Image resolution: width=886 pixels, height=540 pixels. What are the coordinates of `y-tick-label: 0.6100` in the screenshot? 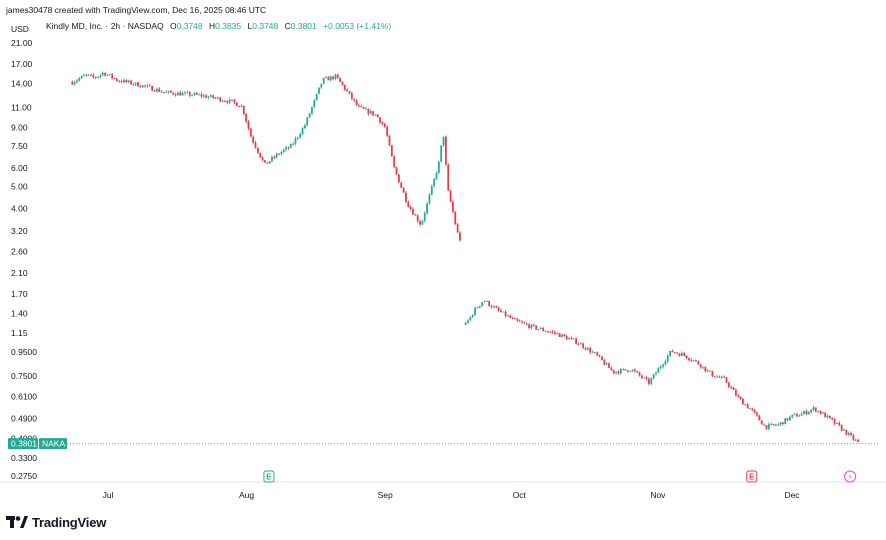 It's located at (24, 396).